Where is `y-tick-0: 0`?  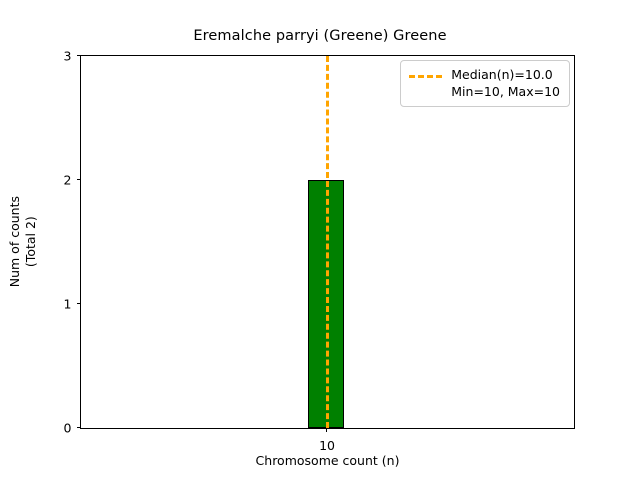
y-tick-0: 0 is located at coordinates (72, 428).